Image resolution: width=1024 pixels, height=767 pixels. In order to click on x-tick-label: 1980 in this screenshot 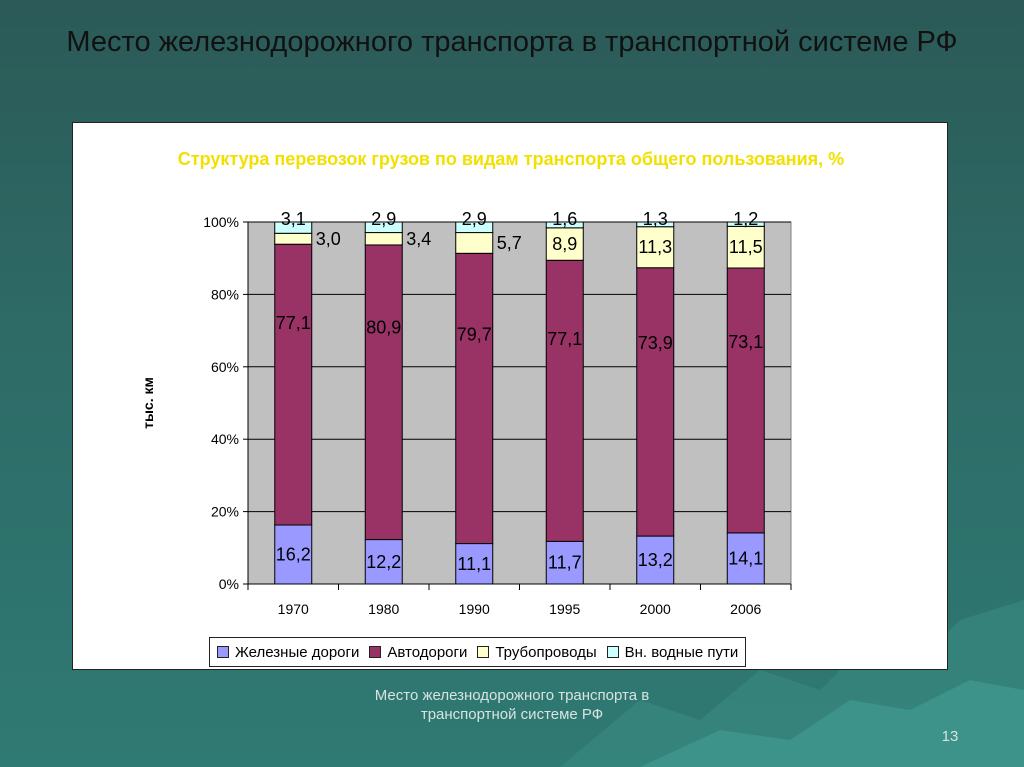, I will do `click(383, 609)`.